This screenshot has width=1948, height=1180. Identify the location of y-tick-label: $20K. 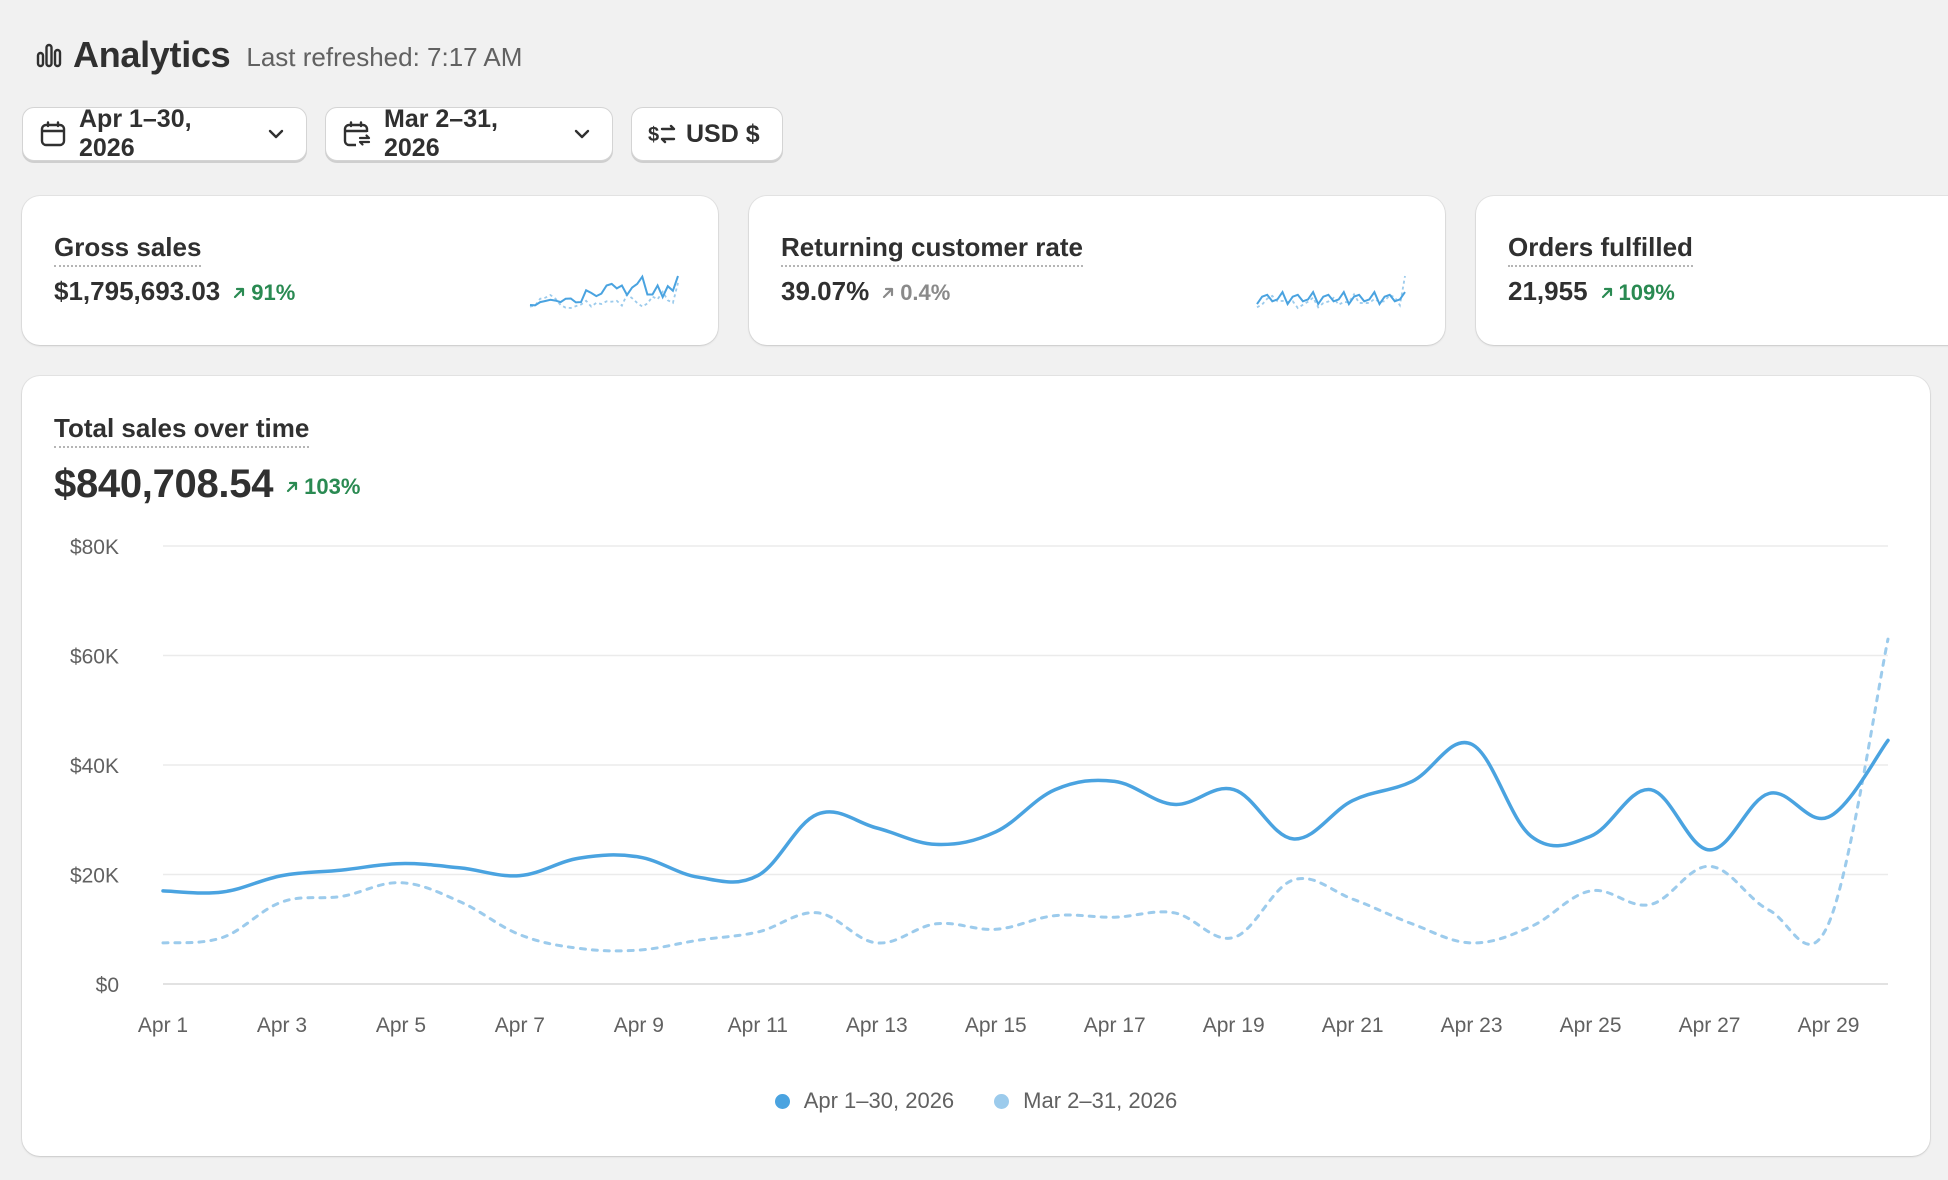
(94, 876).